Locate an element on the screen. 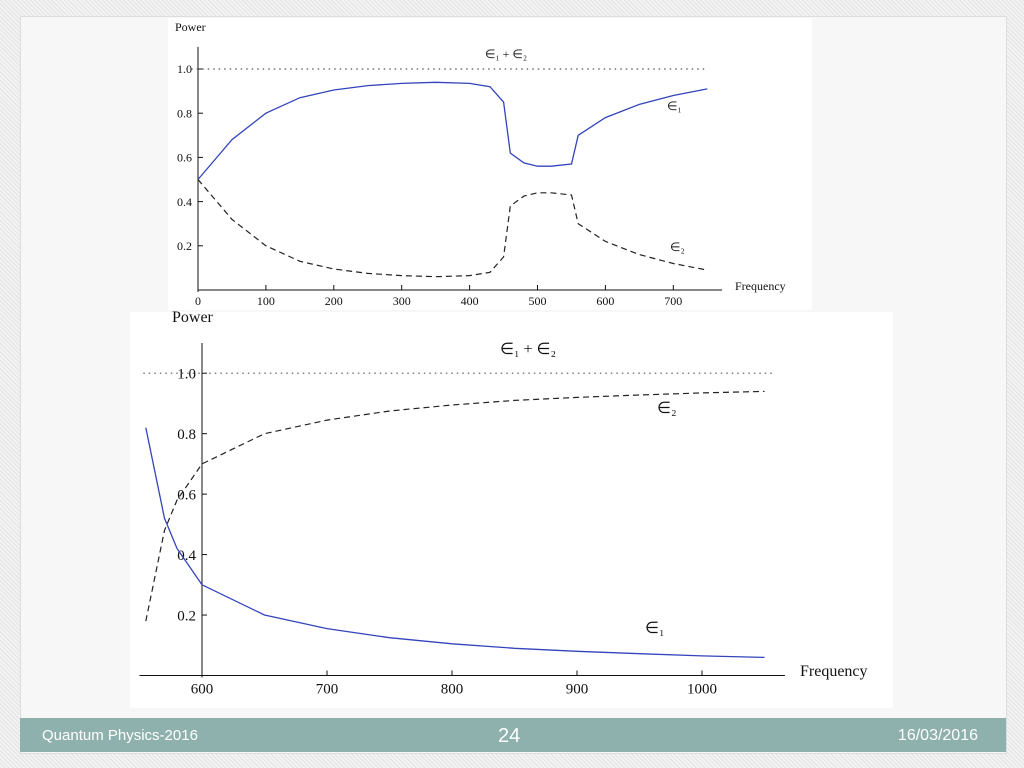  page-number: 24 is located at coordinates (509, 736).